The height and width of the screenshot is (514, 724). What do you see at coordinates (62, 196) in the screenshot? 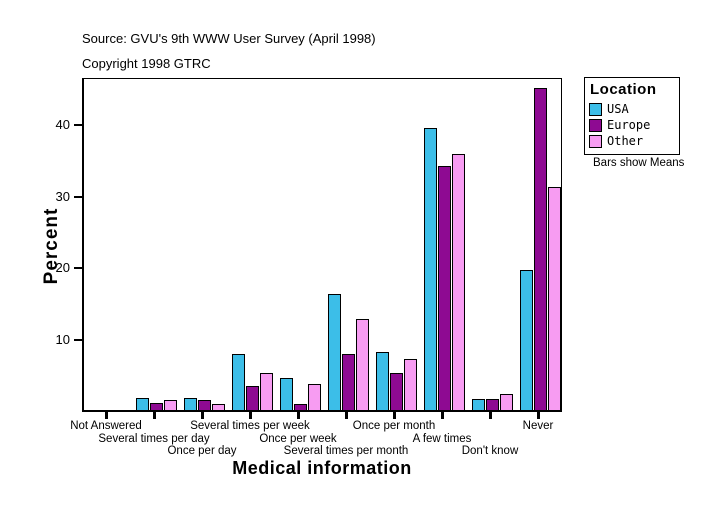
I see `y-tick-label: 30` at bounding box center [62, 196].